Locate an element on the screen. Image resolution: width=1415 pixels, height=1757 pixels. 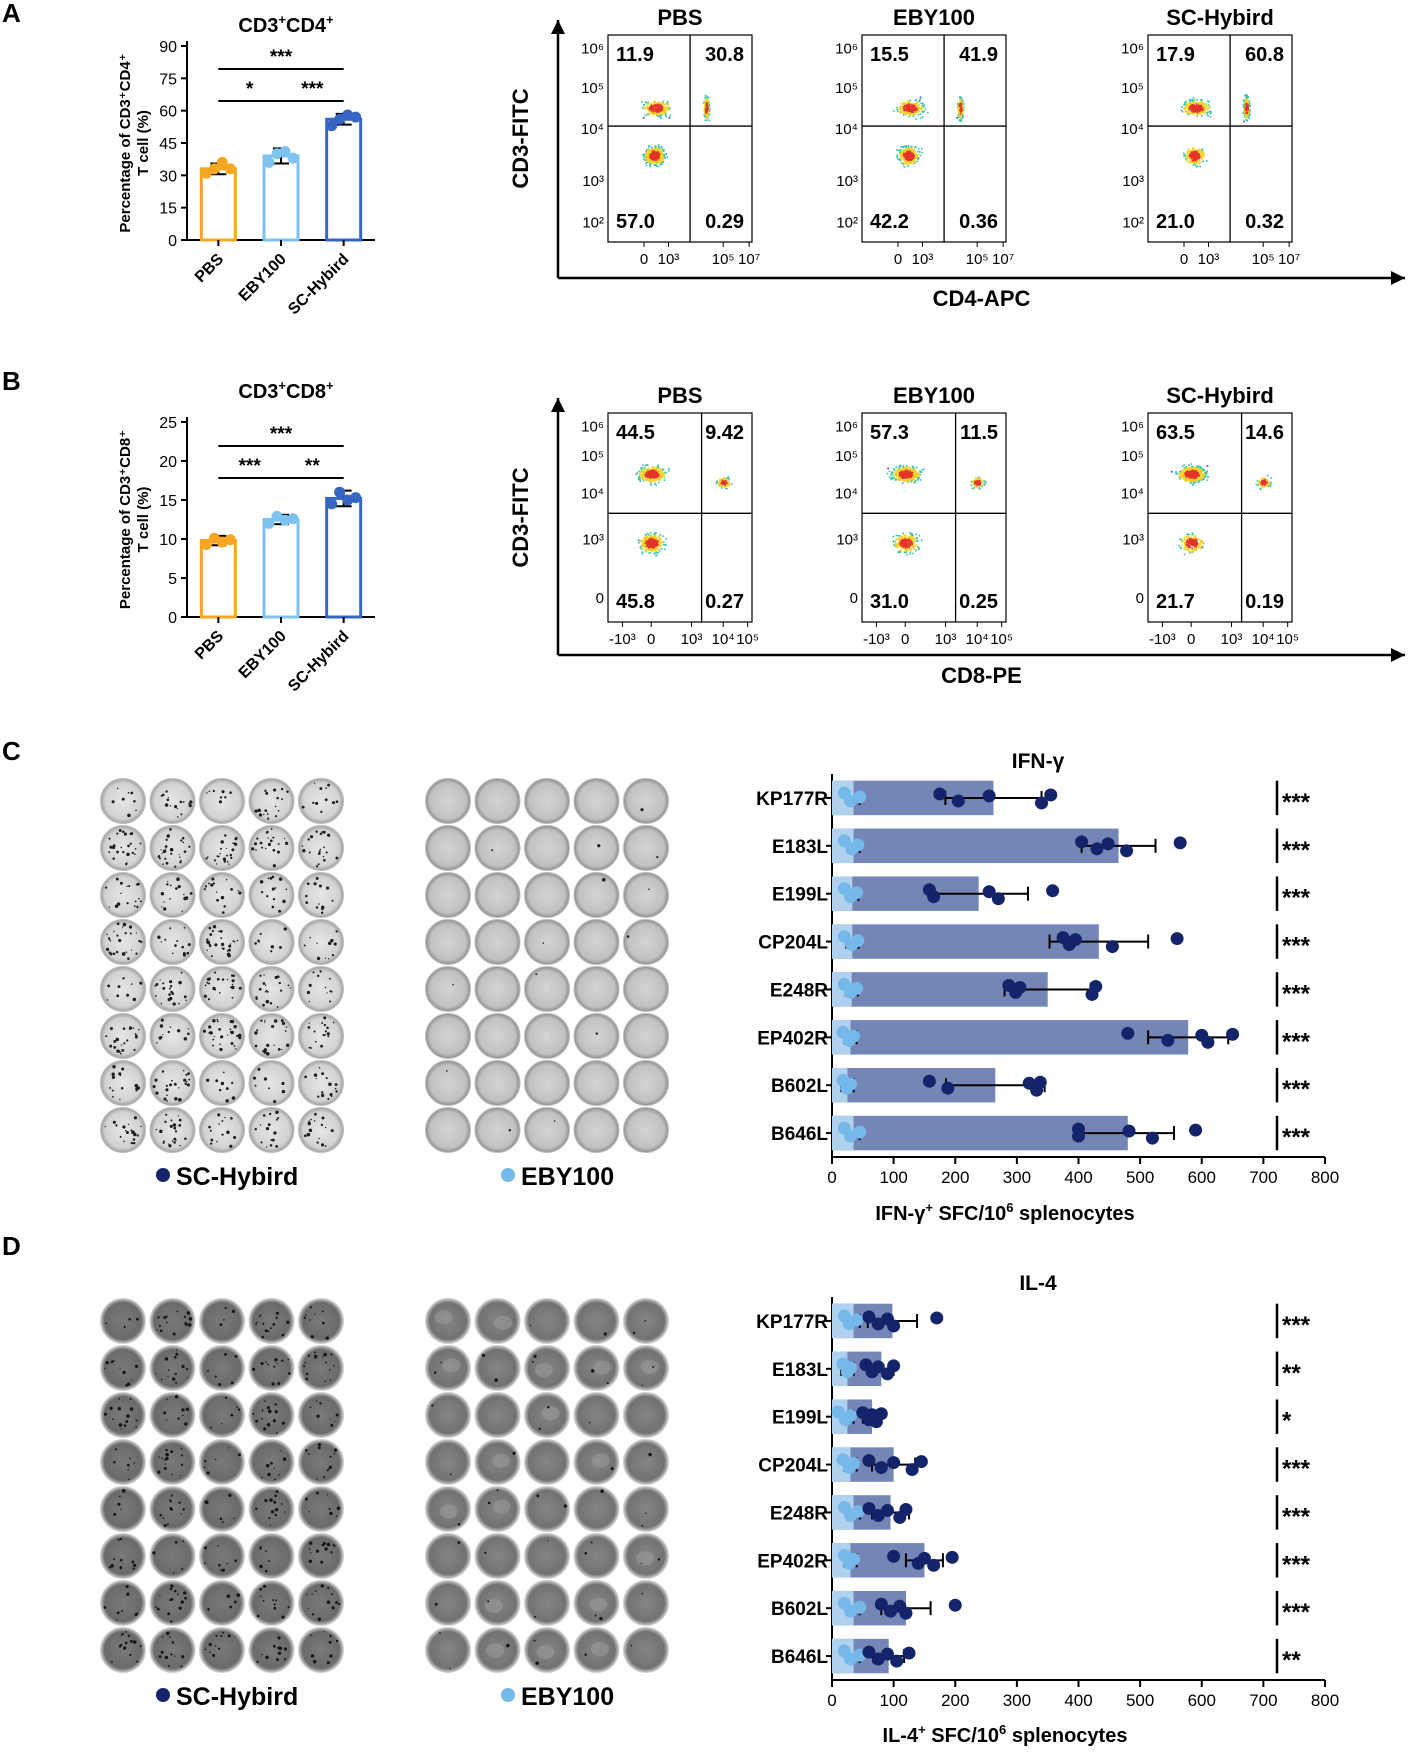
y-tick-label: 20 is located at coordinates (168, 462).